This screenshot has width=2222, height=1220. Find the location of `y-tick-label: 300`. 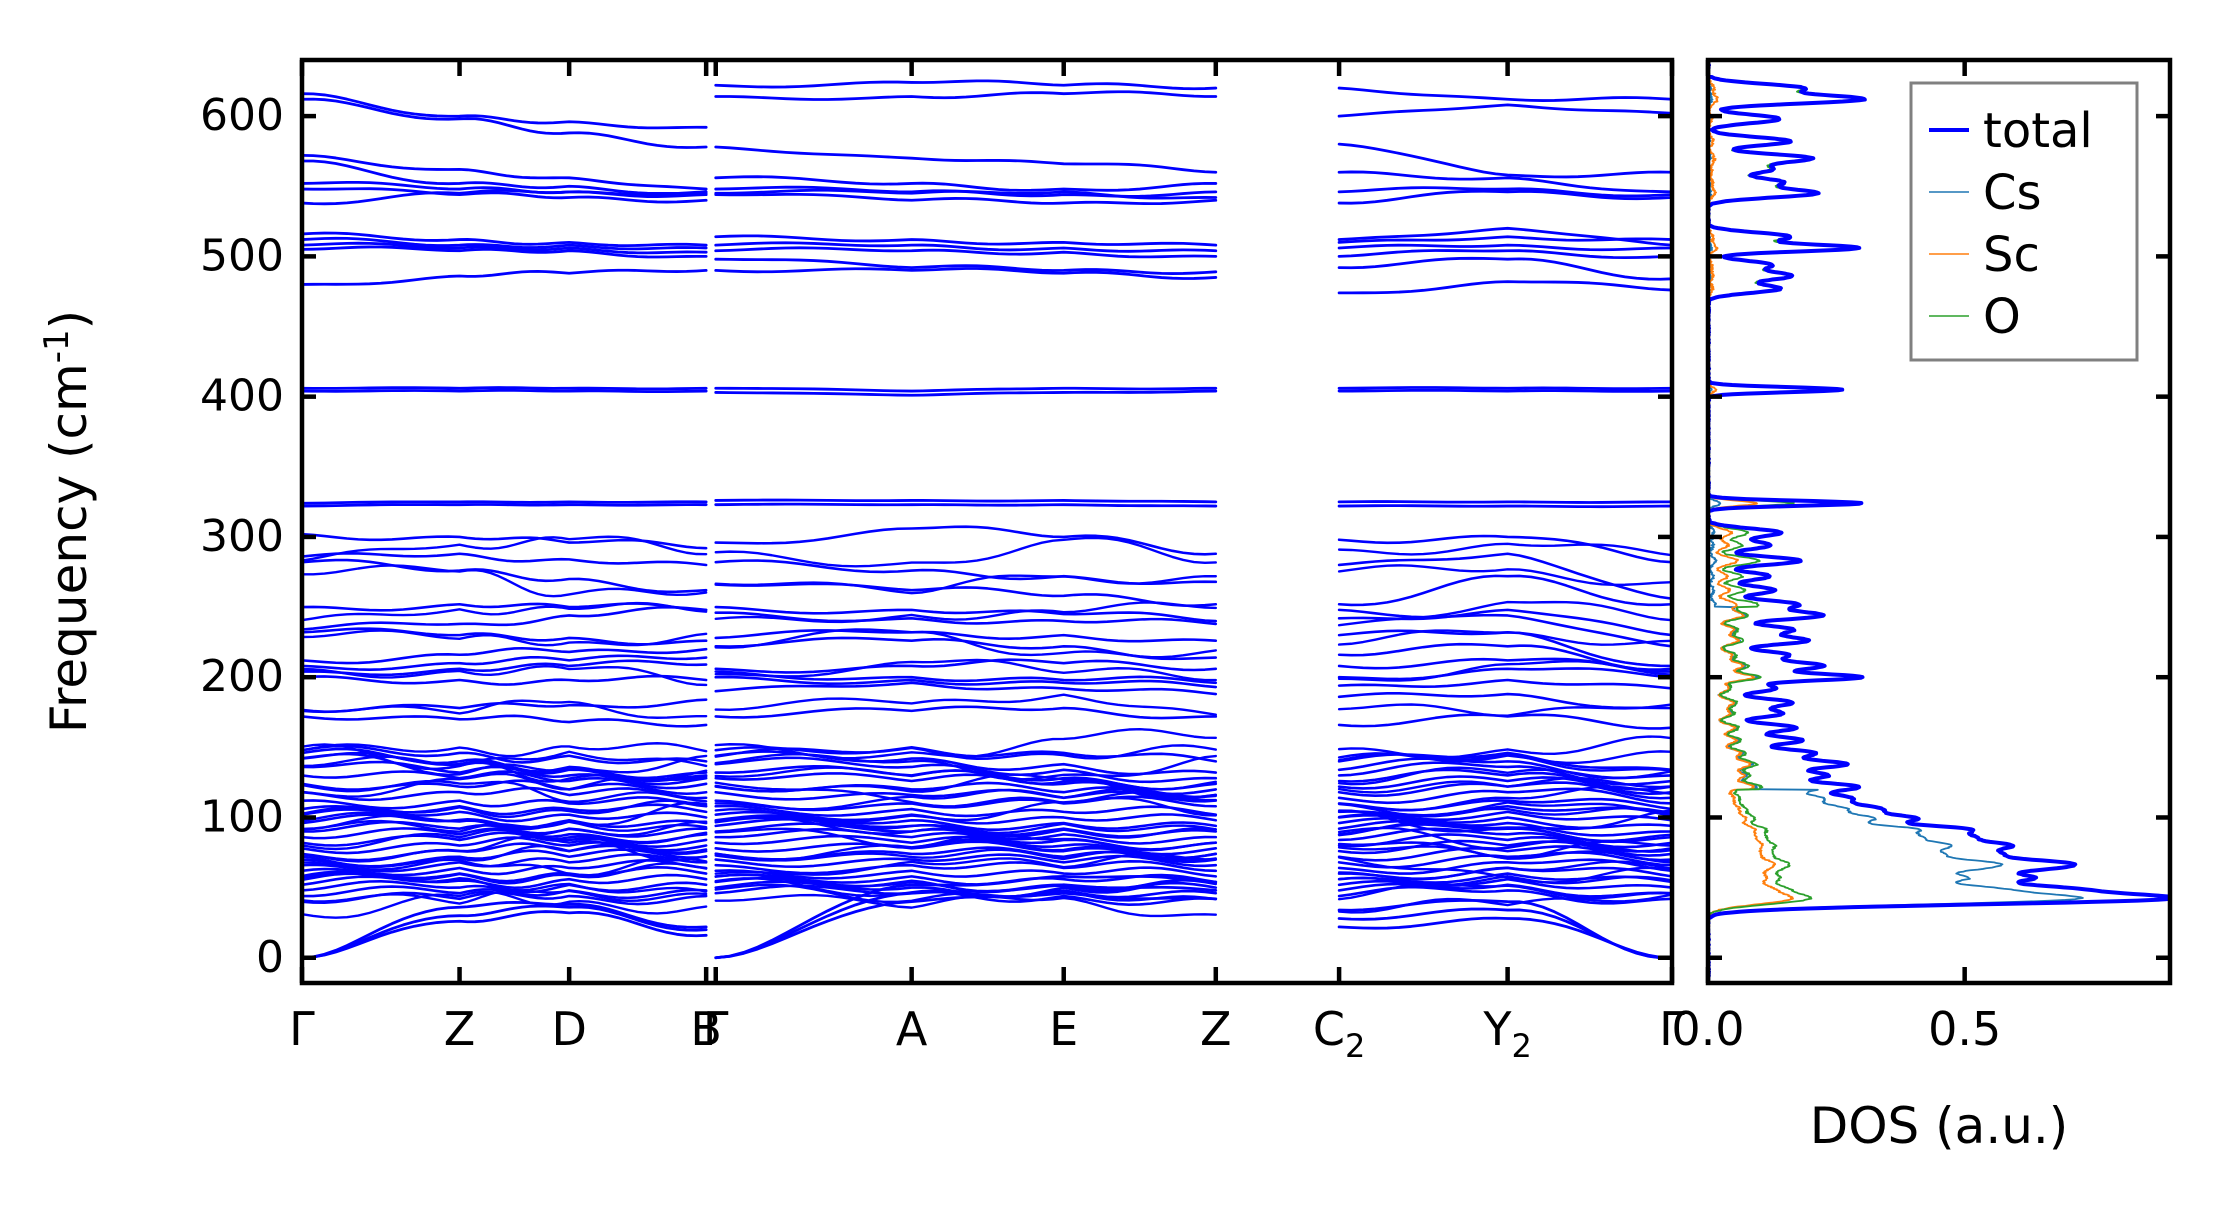

y-tick-label: 300 is located at coordinates (242, 536).